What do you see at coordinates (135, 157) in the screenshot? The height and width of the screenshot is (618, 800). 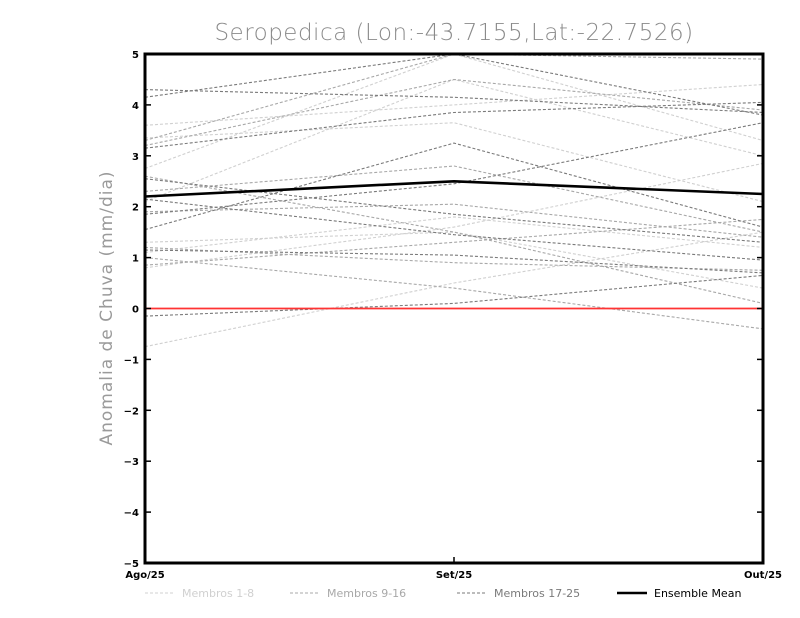 I see `y-tick-label: 3` at bounding box center [135, 157].